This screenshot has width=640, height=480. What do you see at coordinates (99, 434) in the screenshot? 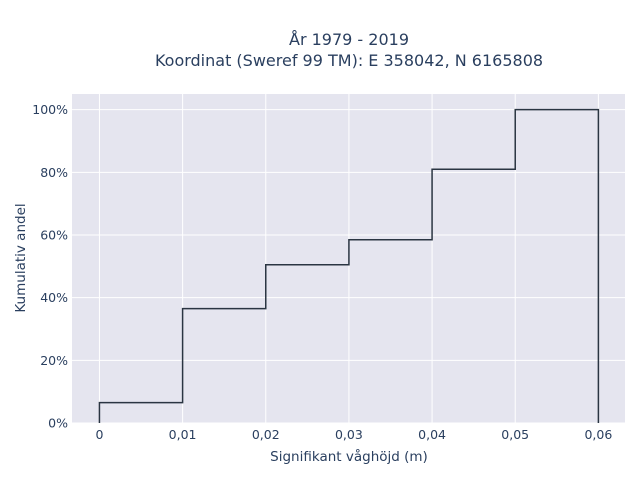
I see `x-tick-label: 0` at bounding box center [99, 434].